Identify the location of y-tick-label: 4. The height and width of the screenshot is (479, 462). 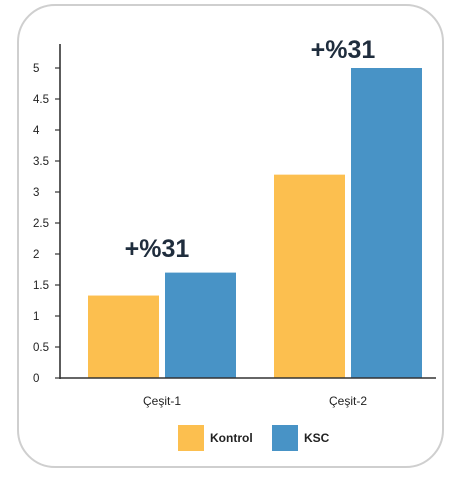
(36, 131).